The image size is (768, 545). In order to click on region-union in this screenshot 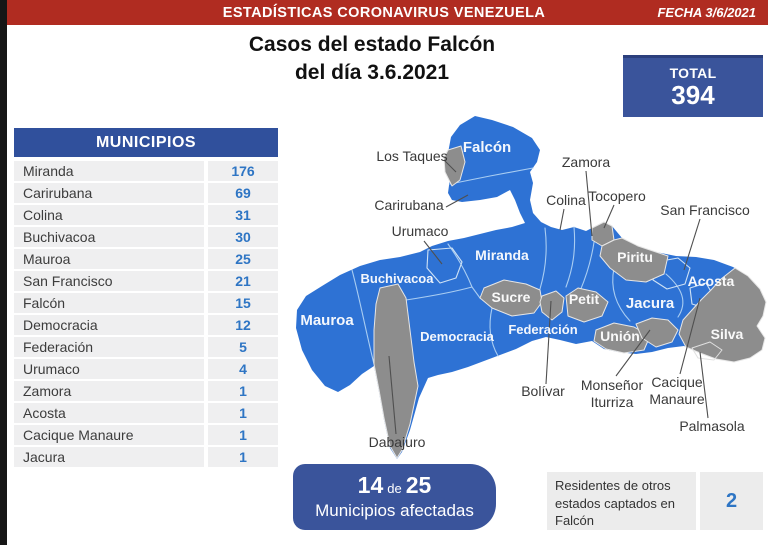, I will do `click(622, 338)`.